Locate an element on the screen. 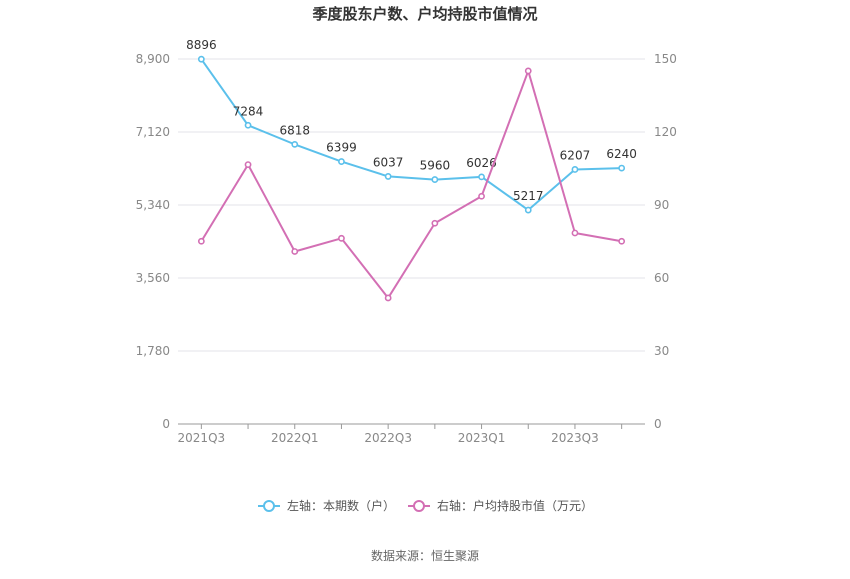  y-left-tick-label: 3,560 is located at coordinates (153, 278).